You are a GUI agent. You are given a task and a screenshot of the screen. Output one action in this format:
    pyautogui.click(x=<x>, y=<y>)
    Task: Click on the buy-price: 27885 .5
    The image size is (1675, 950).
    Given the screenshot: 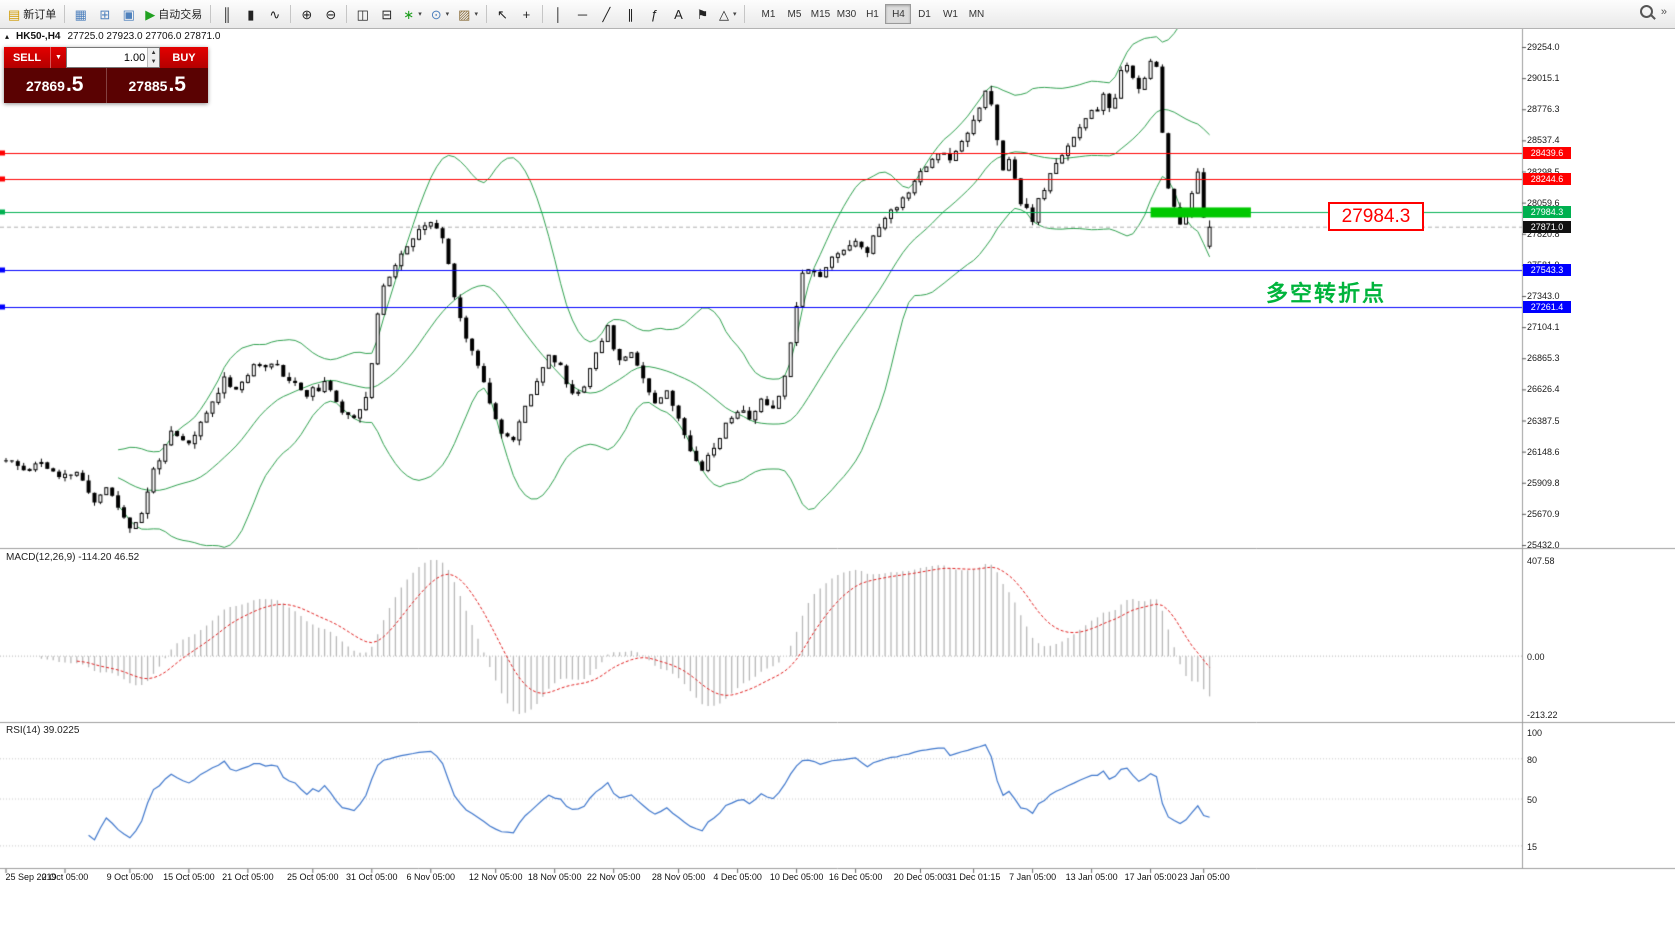 What is the action you would take?
    pyautogui.click(x=157, y=85)
    